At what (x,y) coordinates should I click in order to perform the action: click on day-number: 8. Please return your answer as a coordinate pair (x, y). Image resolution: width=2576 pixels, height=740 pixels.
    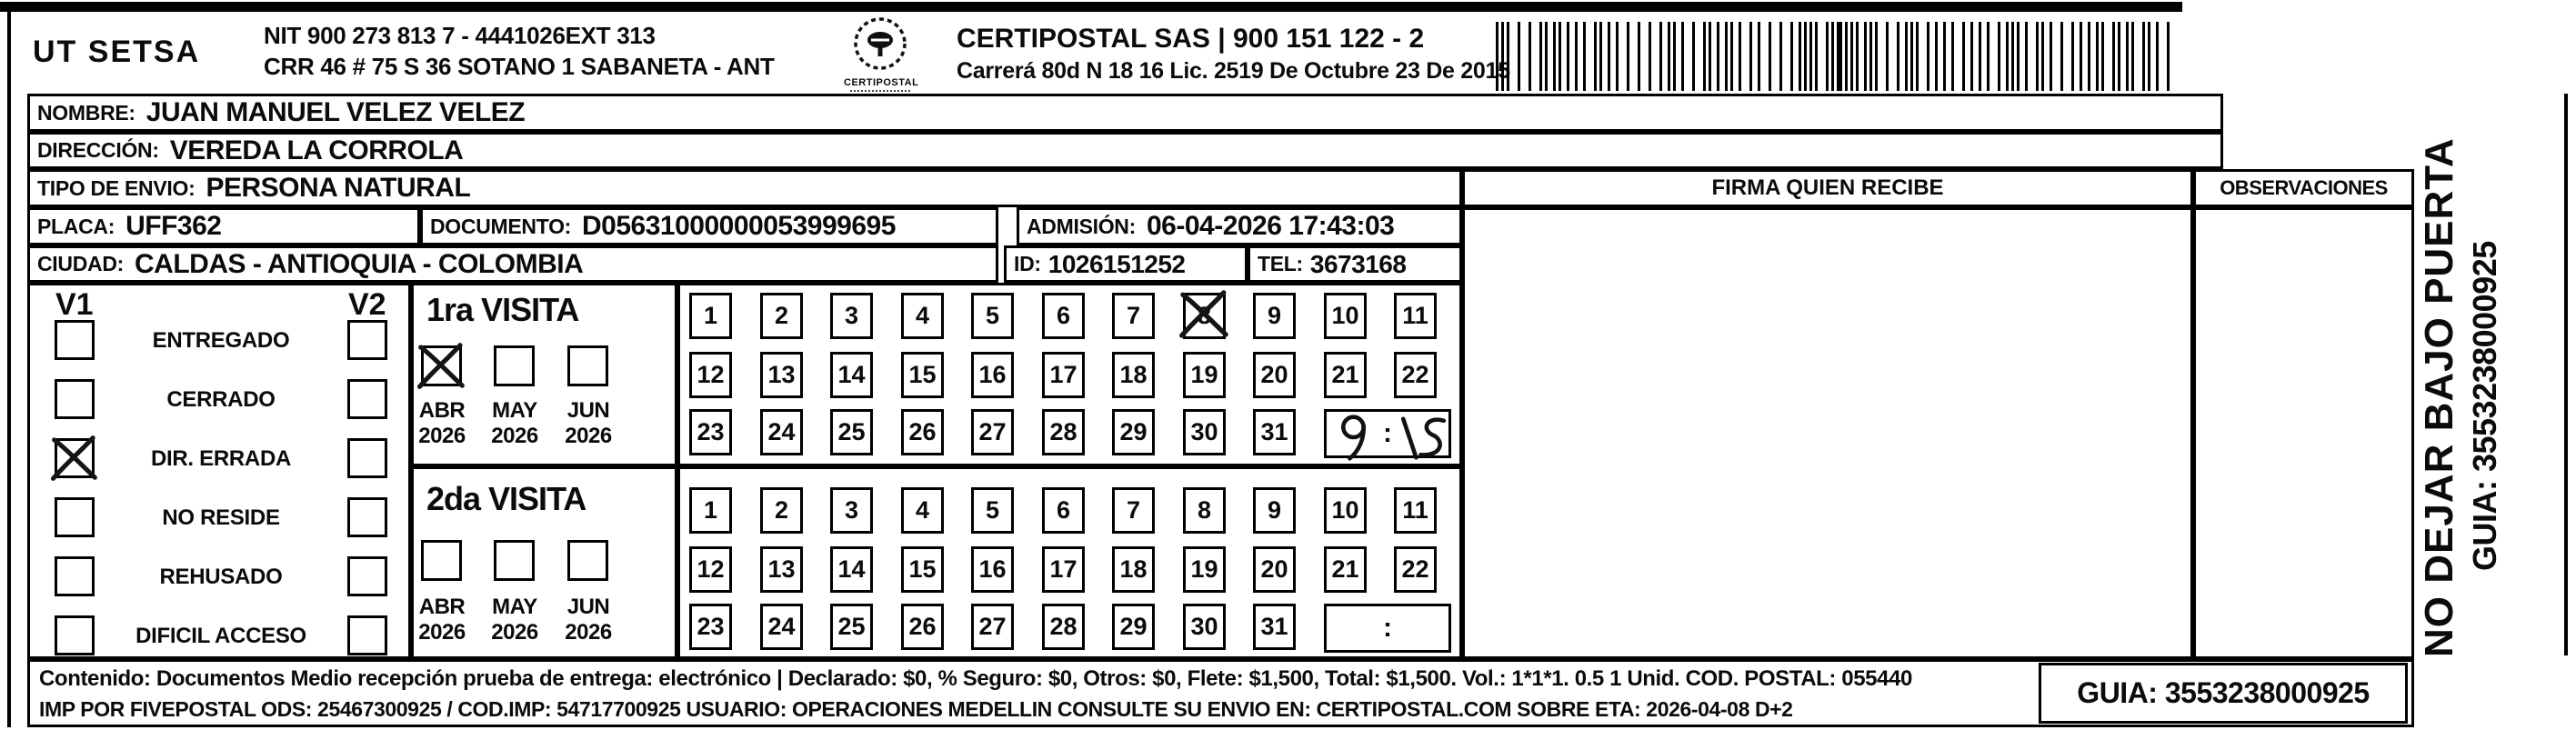
    Looking at the image, I should click on (1204, 510).